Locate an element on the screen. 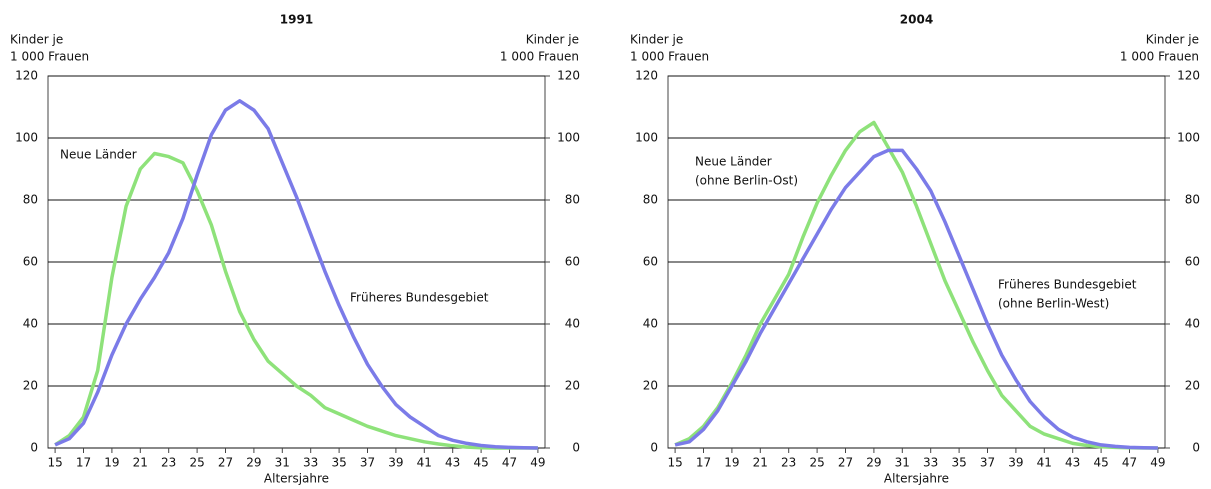  series-note: (ohne Berlin-West) is located at coordinates (1053, 304).